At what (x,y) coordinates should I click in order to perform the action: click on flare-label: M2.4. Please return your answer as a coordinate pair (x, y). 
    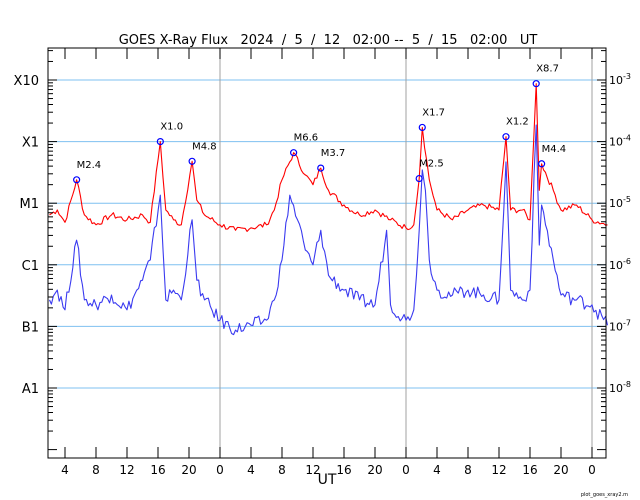
    Looking at the image, I should click on (89, 165).